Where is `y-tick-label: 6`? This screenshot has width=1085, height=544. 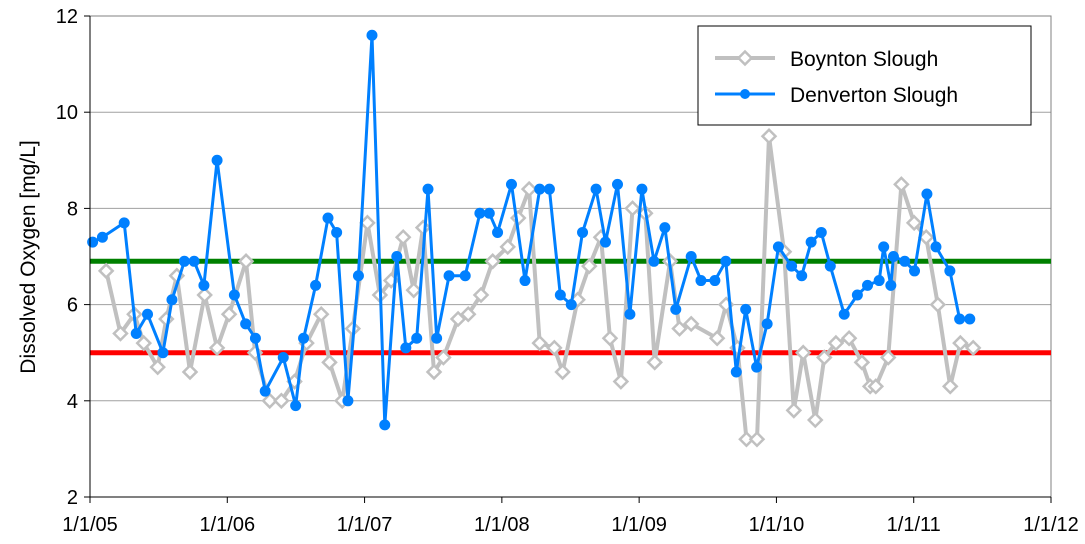 y-tick-label: 6 is located at coordinates (72, 306).